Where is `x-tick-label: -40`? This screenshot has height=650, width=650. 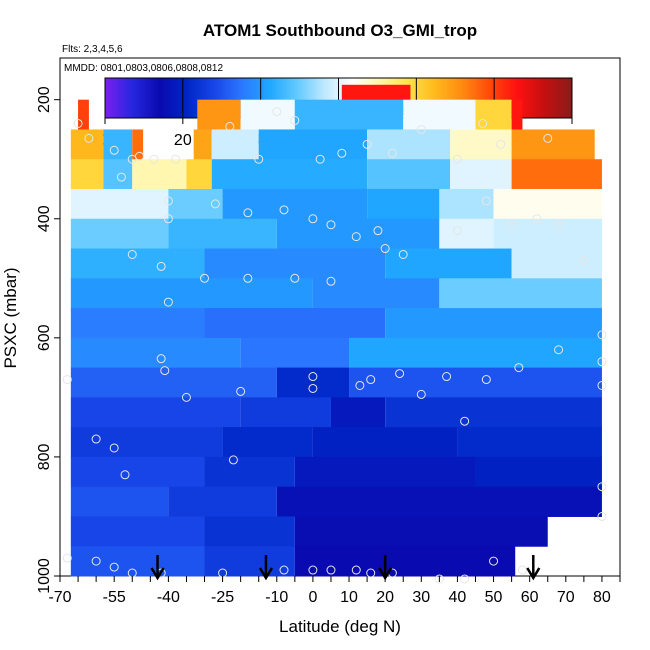
x-tick-label: -40 is located at coordinates (168, 597).